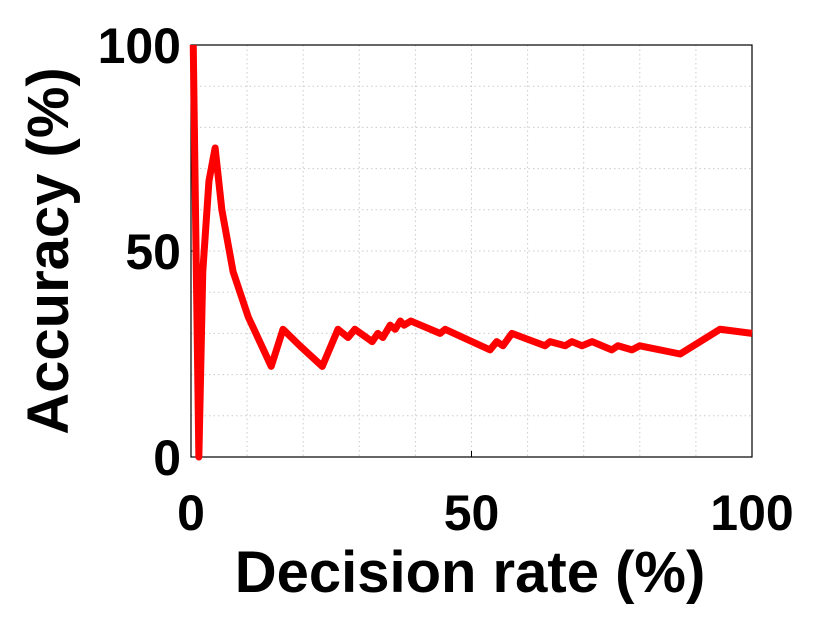  I want to click on x-tick-label: 0, so click(191, 513).